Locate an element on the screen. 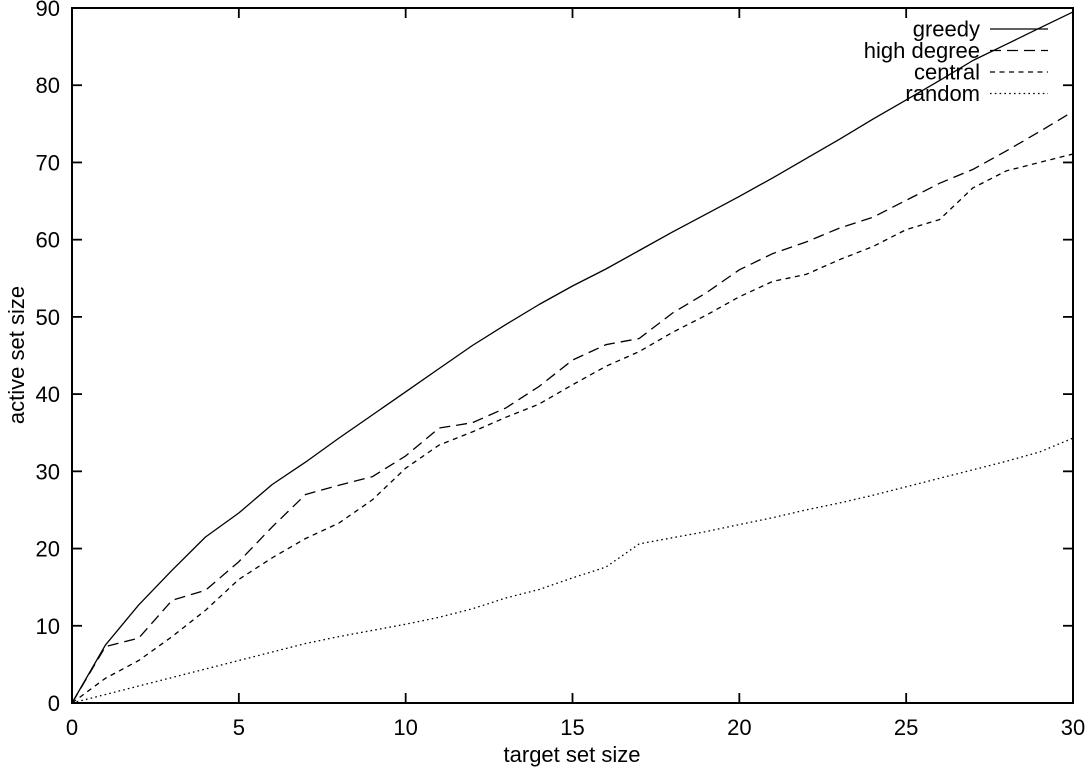 The image size is (1088, 774). legend-label-random: random is located at coordinates (942, 93).